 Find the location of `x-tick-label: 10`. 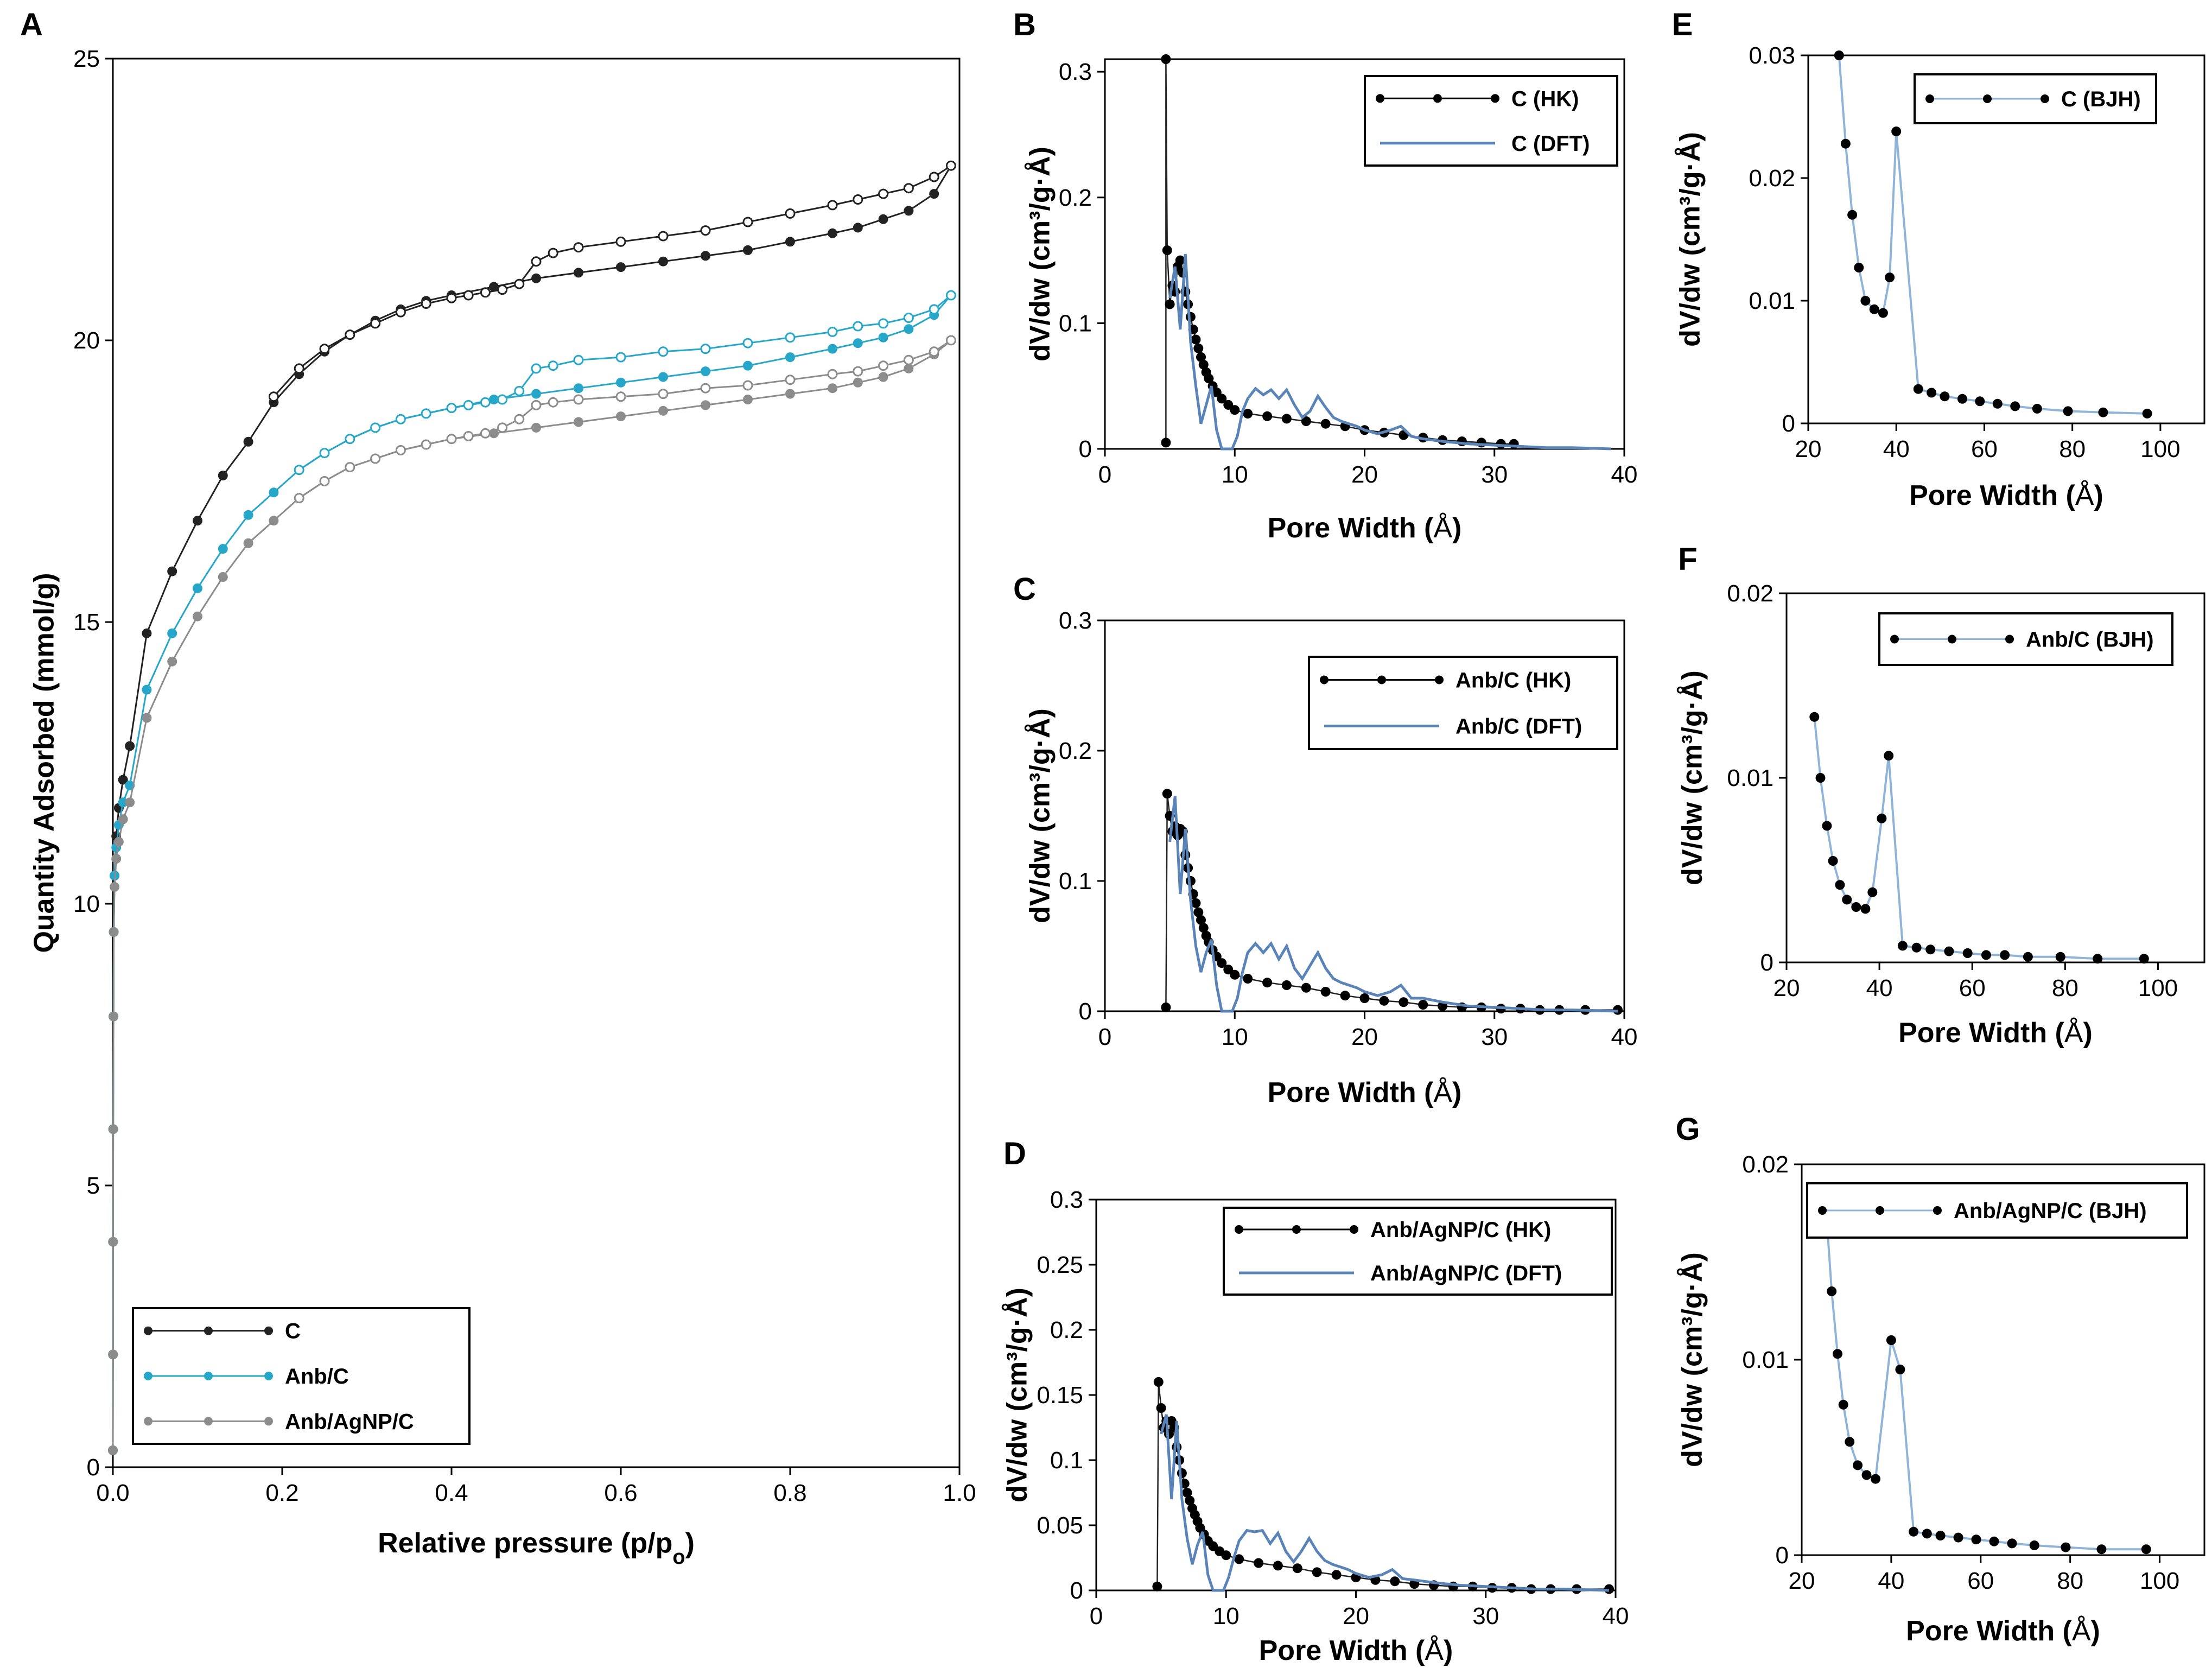

x-tick-label: 10 is located at coordinates (1235, 1037).